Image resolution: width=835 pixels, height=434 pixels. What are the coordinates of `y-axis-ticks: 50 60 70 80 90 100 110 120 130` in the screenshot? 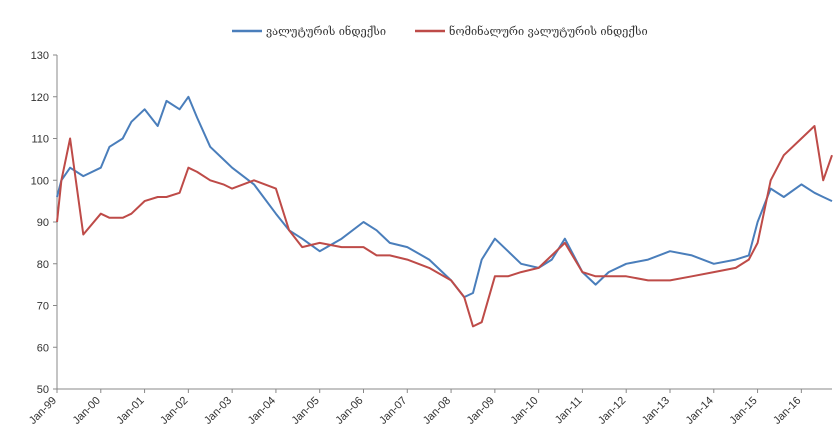 It's located at (44, 223).